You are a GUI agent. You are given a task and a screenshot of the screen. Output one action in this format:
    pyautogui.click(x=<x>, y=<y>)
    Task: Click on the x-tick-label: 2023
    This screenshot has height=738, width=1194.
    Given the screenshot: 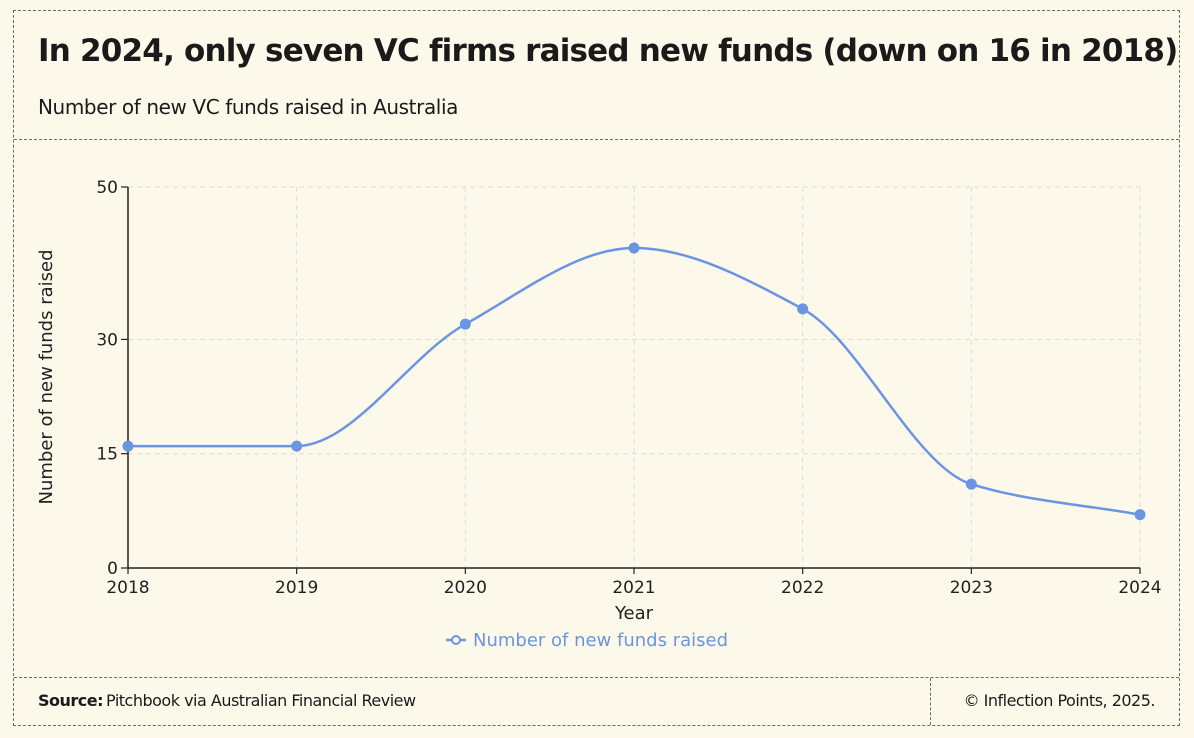 What is the action you would take?
    pyautogui.click(x=971, y=588)
    